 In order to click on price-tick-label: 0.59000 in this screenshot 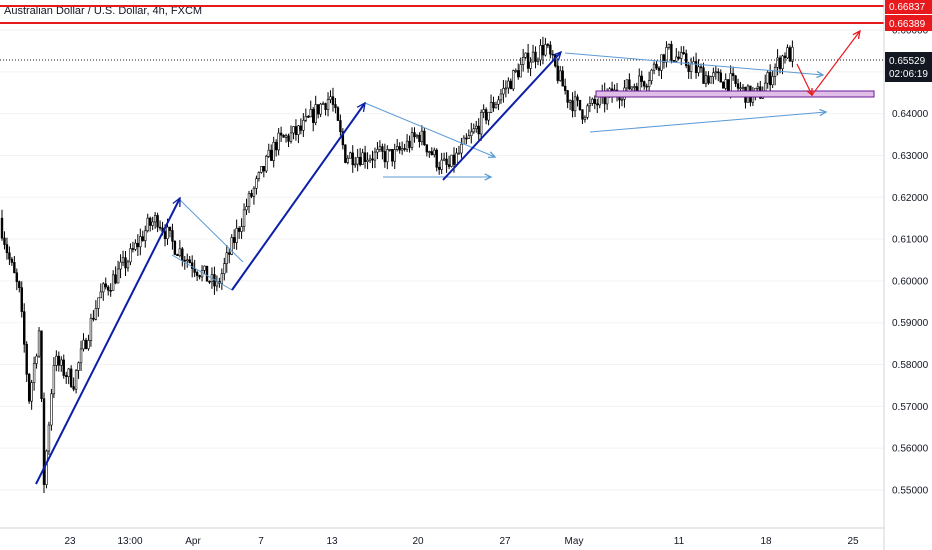, I will do `click(910, 323)`.